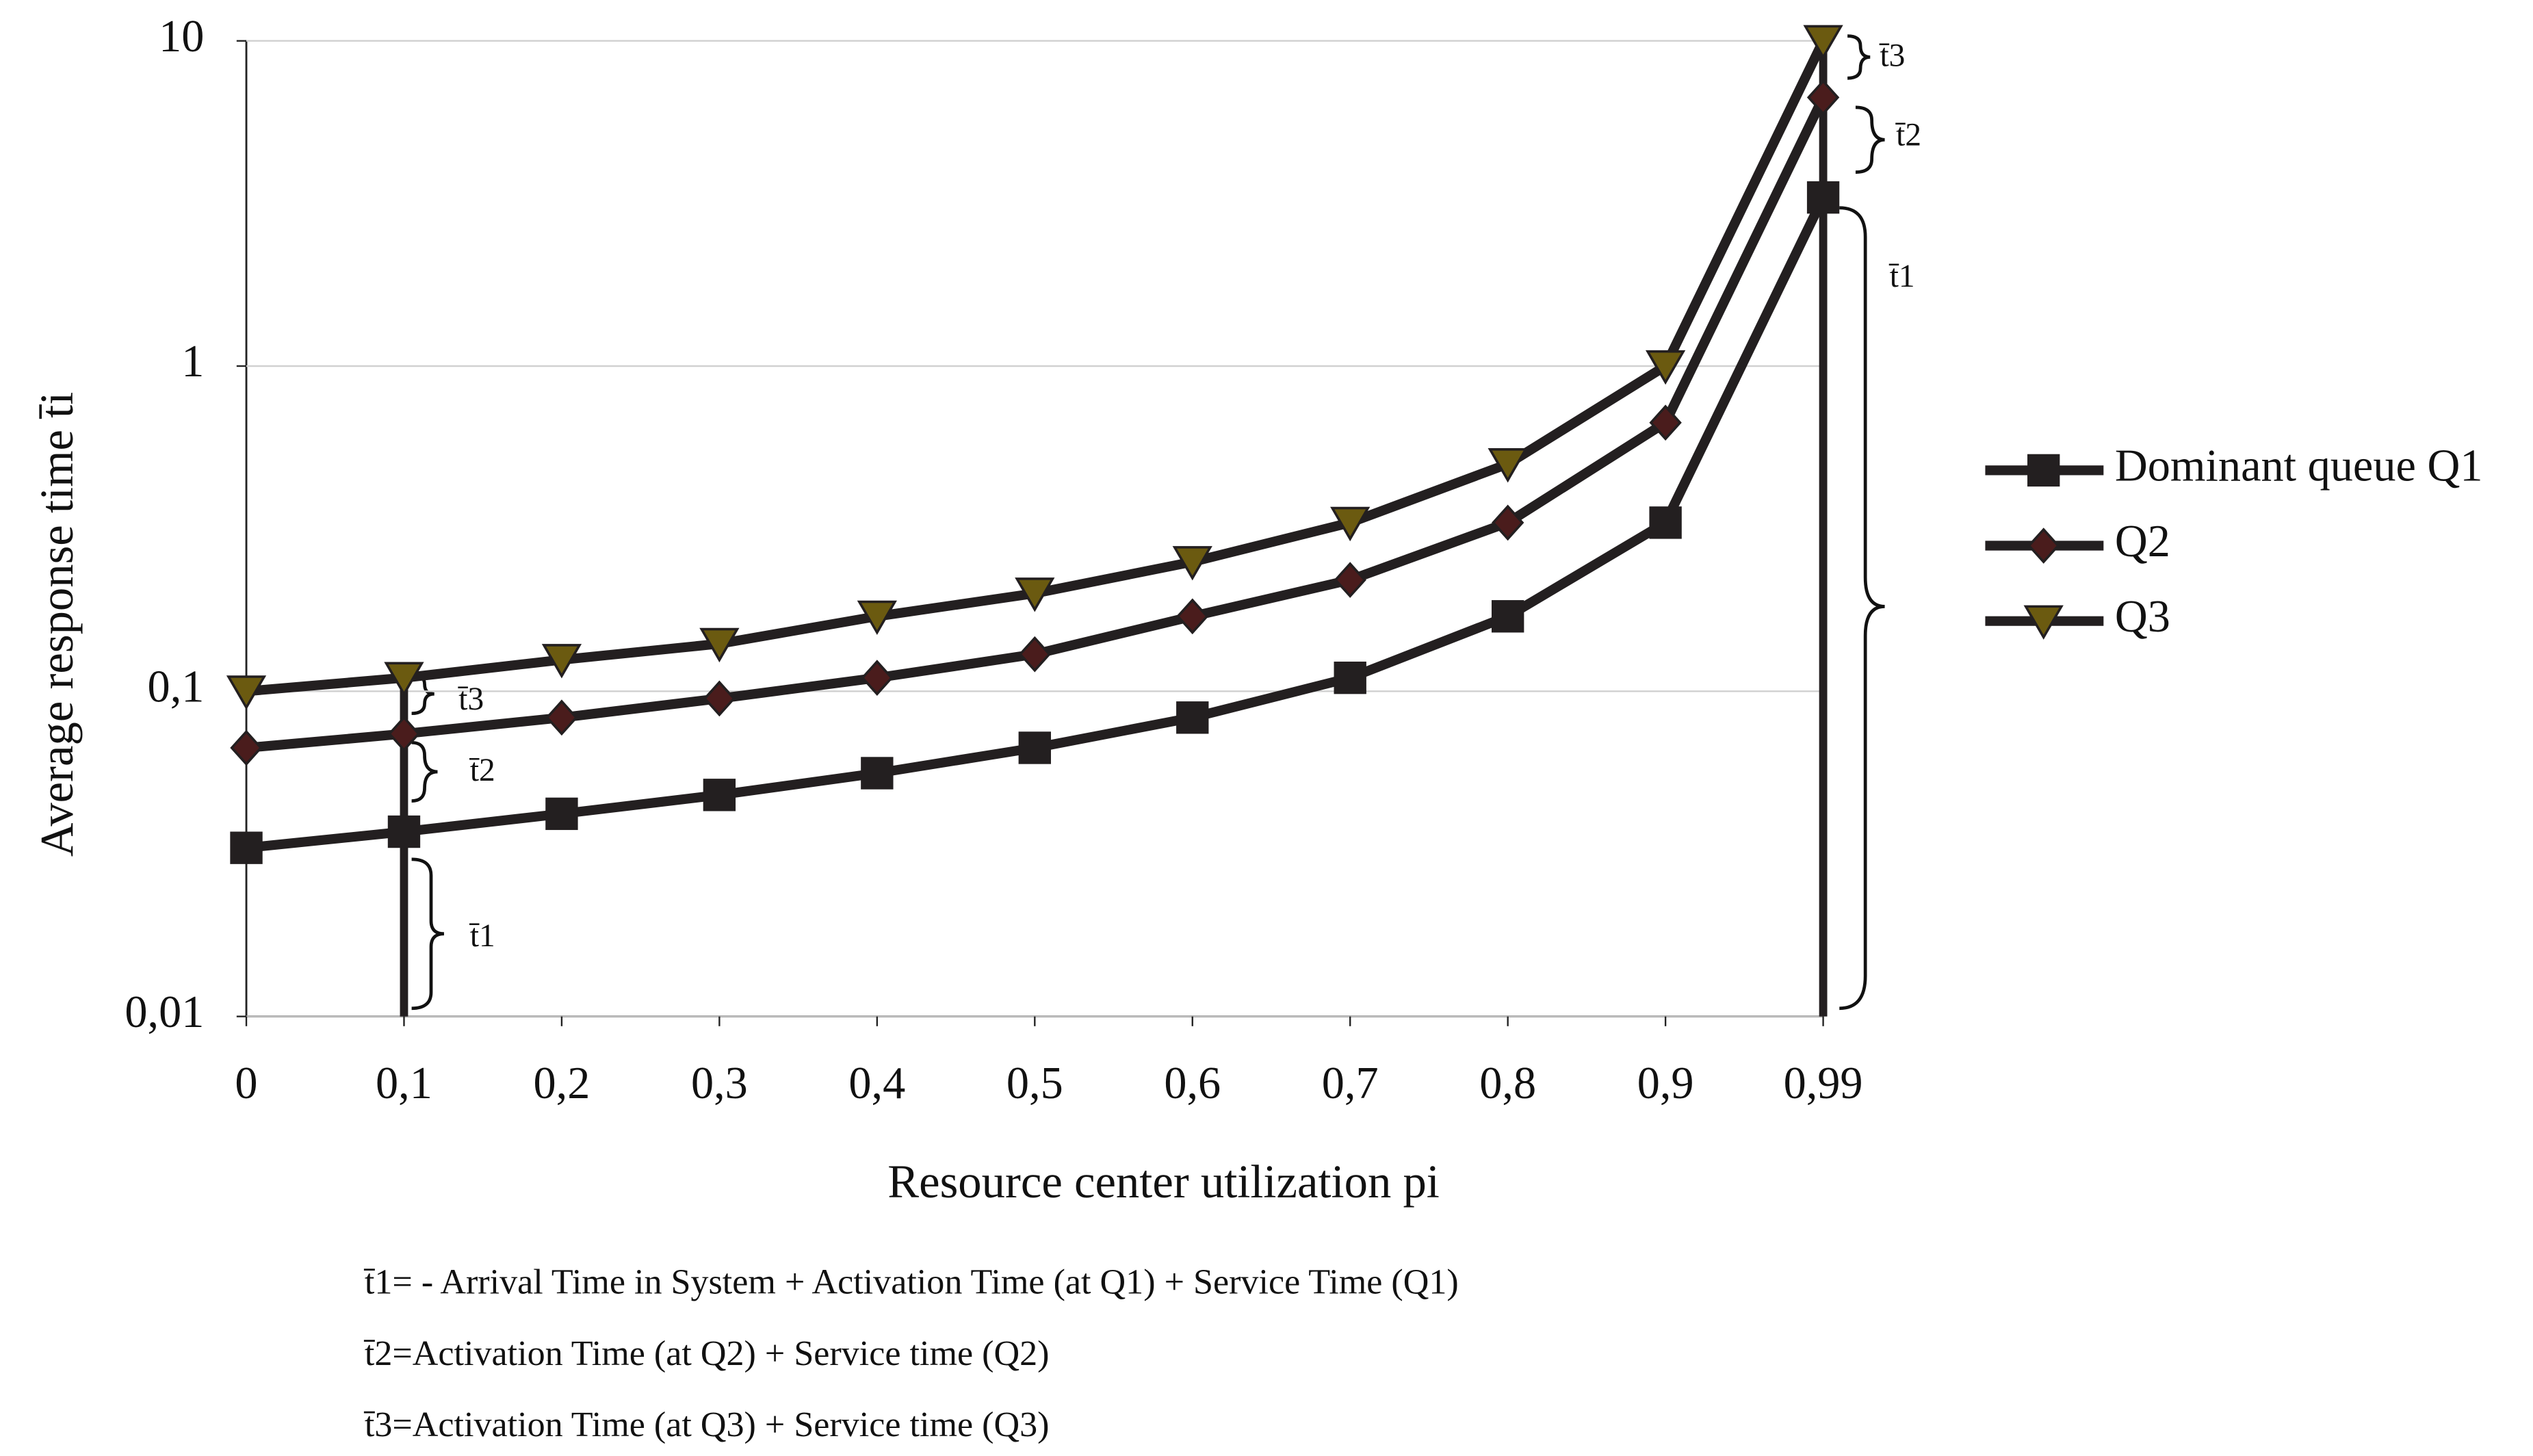 This screenshot has height=1456, width=2533. What do you see at coordinates (57, 624) in the screenshot?
I see `y-axis-label: Average response time t̄i` at bounding box center [57, 624].